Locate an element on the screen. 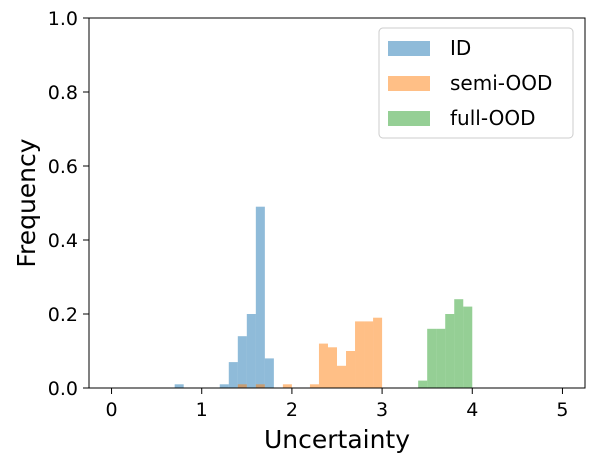 The height and width of the screenshot is (464, 594). legend-swatch-id is located at coordinates (409, 48).